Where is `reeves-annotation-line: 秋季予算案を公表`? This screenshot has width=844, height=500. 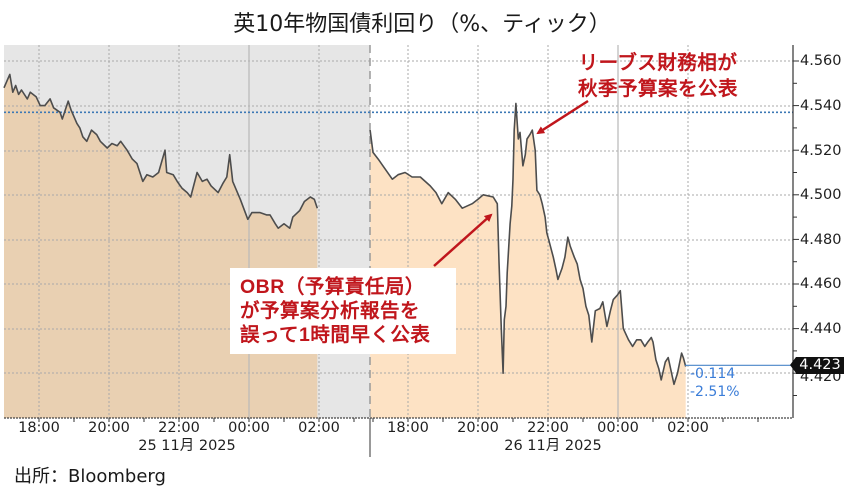
reeves-annotation-line: 秋季予算案を公表 is located at coordinates (657, 89).